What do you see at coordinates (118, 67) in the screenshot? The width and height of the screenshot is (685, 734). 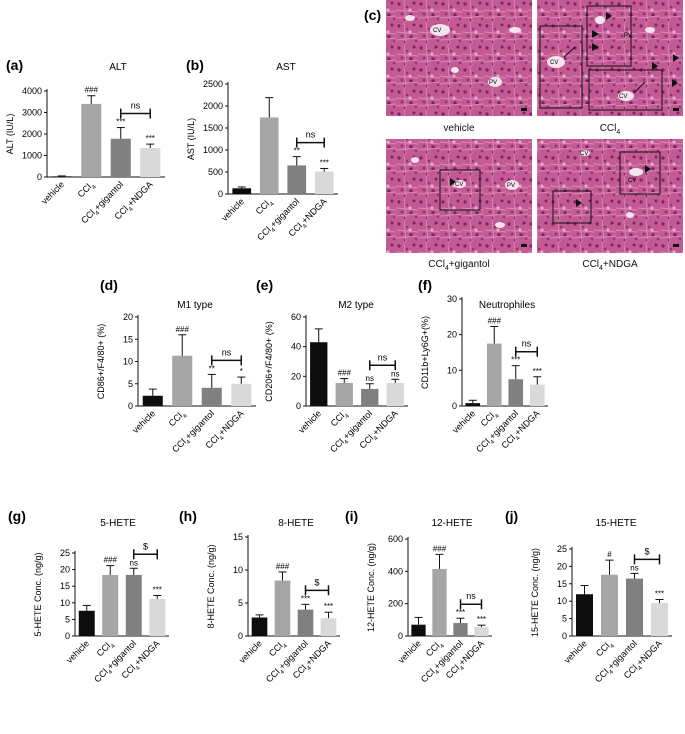 I see `chart-title: ALT` at bounding box center [118, 67].